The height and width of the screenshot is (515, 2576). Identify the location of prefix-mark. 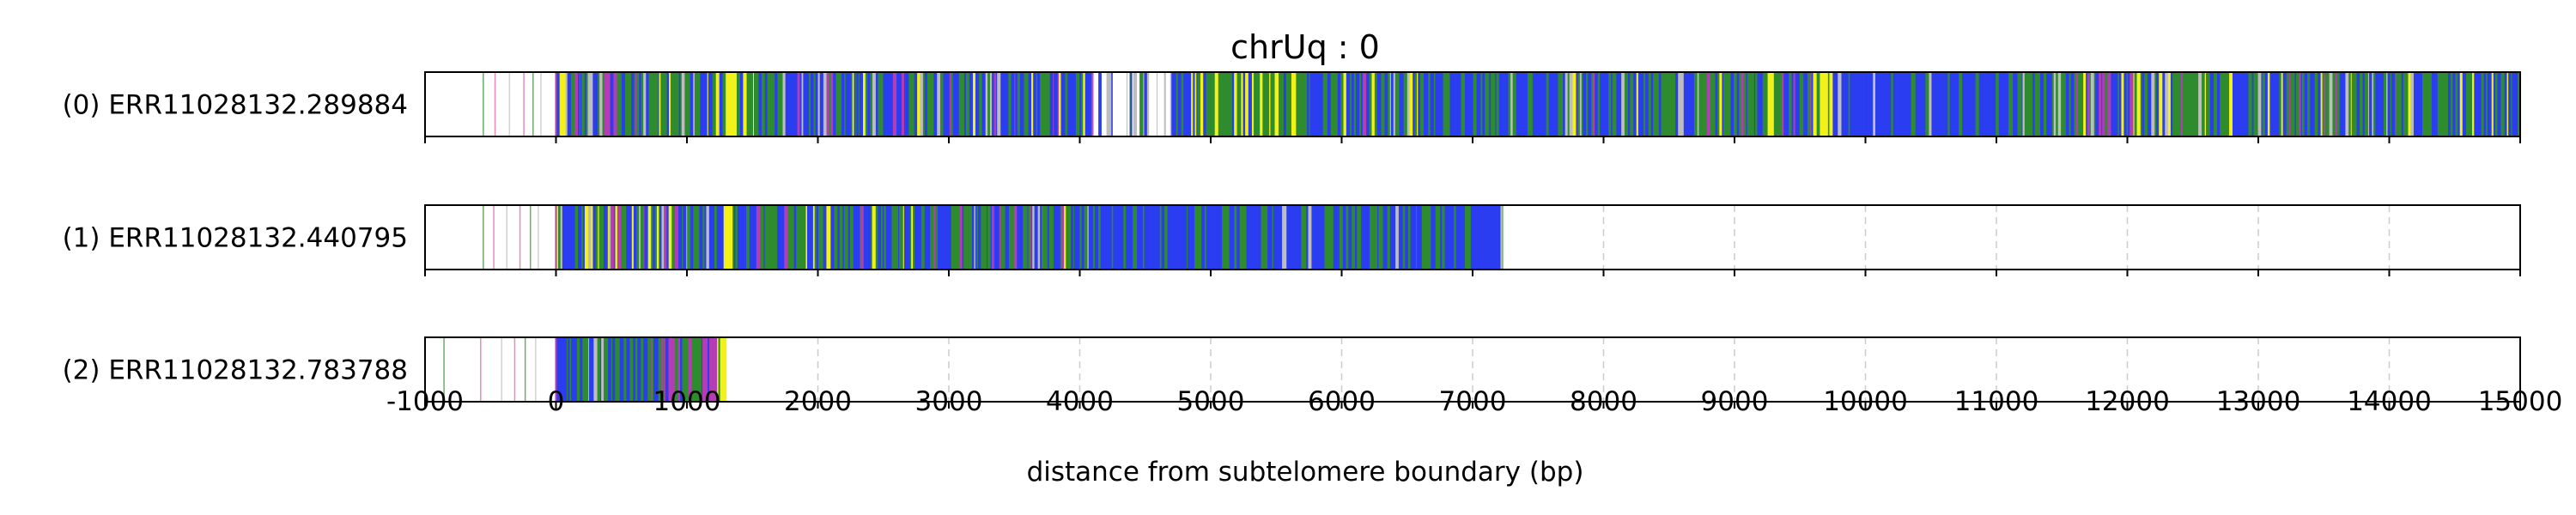
(541, 104).